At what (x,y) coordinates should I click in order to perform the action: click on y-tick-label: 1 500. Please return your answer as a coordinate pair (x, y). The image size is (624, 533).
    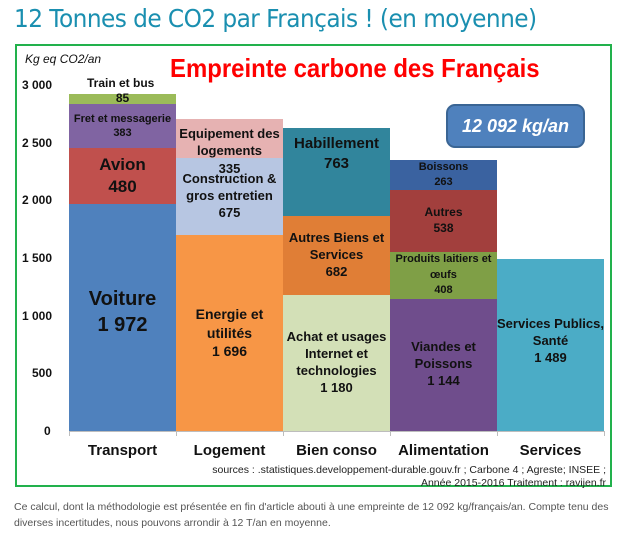
    Looking at the image, I should click on (37, 258).